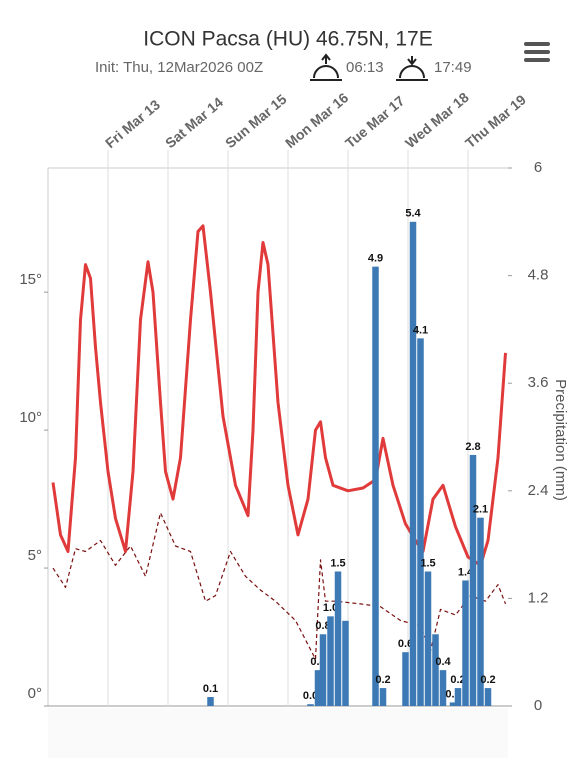 The image size is (576, 768). I want to click on y-tick-label: 10°, so click(30, 417).